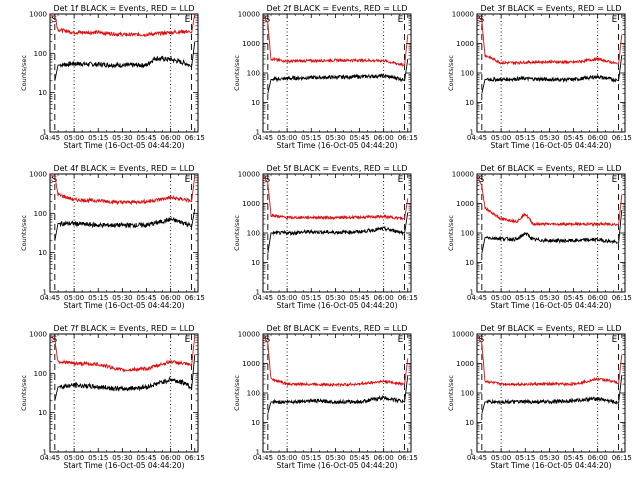 This screenshot has height=480, width=640. Describe the element at coordinates (123, 8) in the screenshot. I see `panel-title: Det 1f BLACK = Events, RED = LLD` at that location.